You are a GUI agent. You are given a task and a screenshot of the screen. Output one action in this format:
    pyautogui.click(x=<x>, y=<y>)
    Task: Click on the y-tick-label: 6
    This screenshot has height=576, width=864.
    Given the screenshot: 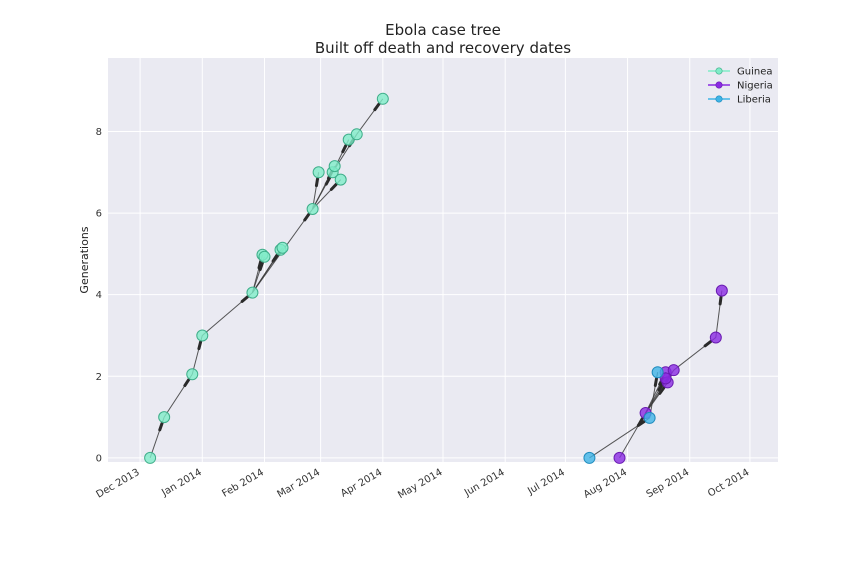 What is the action you would take?
    pyautogui.click(x=99, y=214)
    